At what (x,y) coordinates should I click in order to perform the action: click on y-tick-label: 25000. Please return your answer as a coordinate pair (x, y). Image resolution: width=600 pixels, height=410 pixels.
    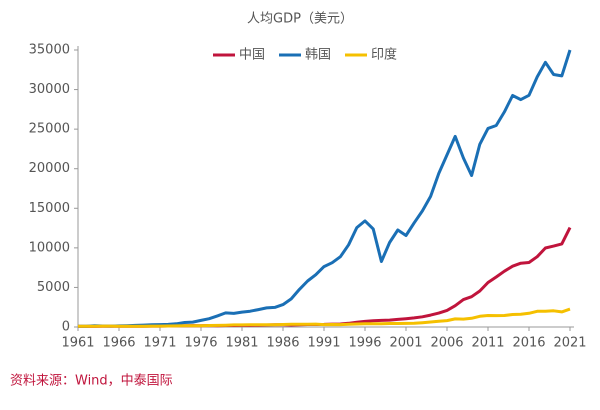
    Looking at the image, I should click on (49, 129).